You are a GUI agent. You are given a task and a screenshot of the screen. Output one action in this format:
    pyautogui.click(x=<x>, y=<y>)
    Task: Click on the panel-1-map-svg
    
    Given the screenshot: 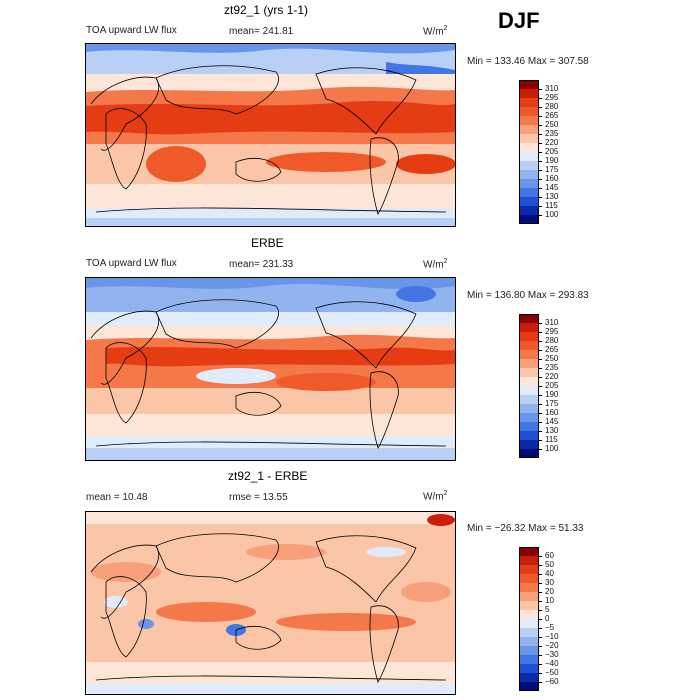 What is the action you would take?
    pyautogui.click(x=270, y=135)
    